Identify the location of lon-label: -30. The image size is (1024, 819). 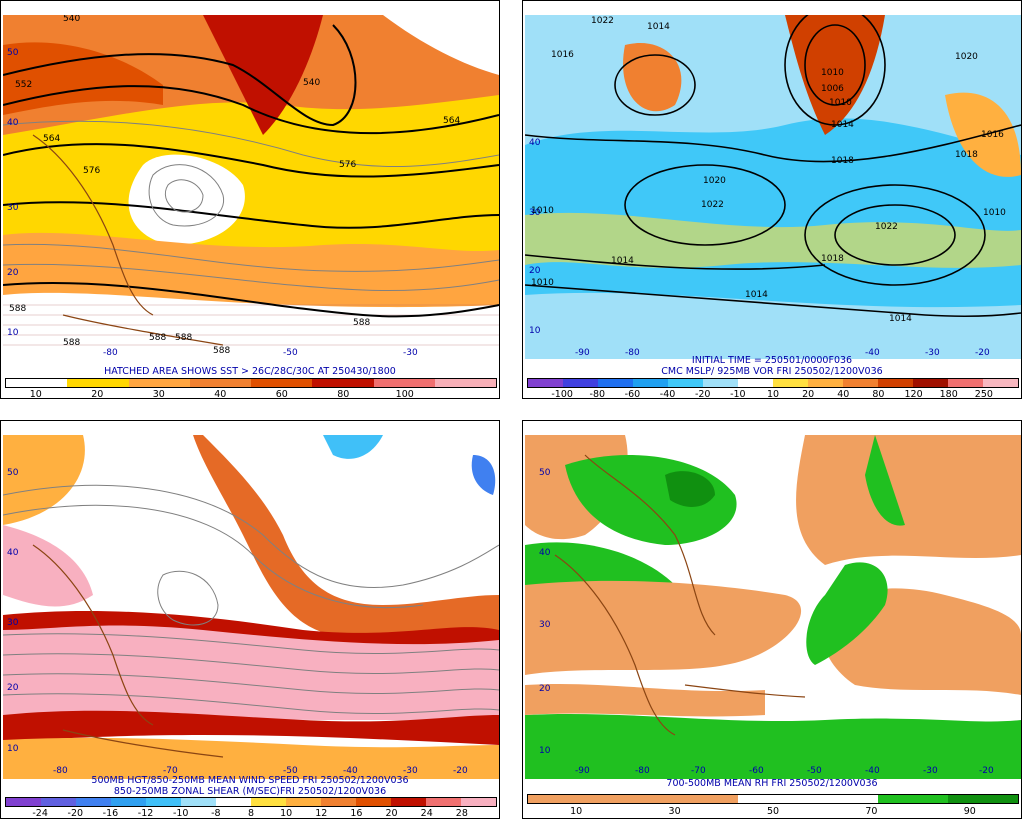
(932, 353).